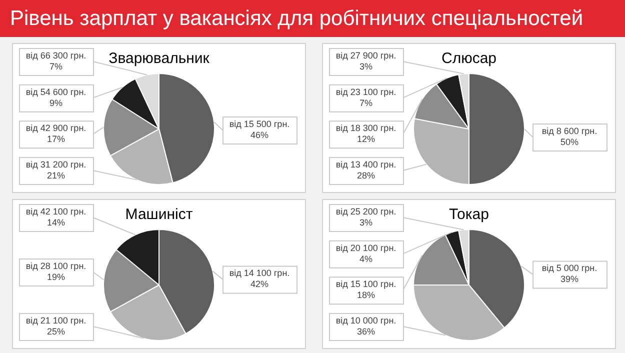  What do you see at coordinates (366, 91) in the screenshot?
I see `slice-label: від 23 100 грн.` at bounding box center [366, 91].